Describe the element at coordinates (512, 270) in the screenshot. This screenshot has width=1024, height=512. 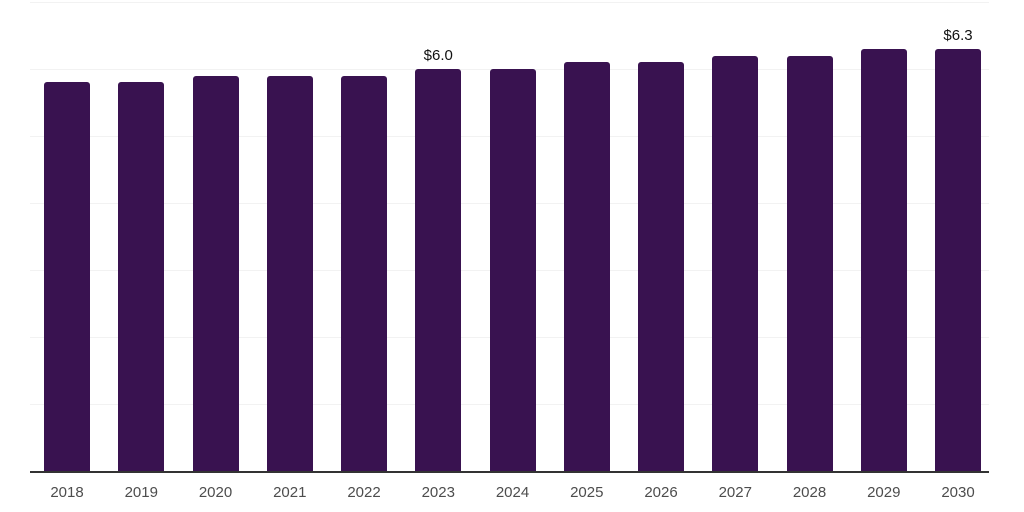
I see `bar-2024` at that location.